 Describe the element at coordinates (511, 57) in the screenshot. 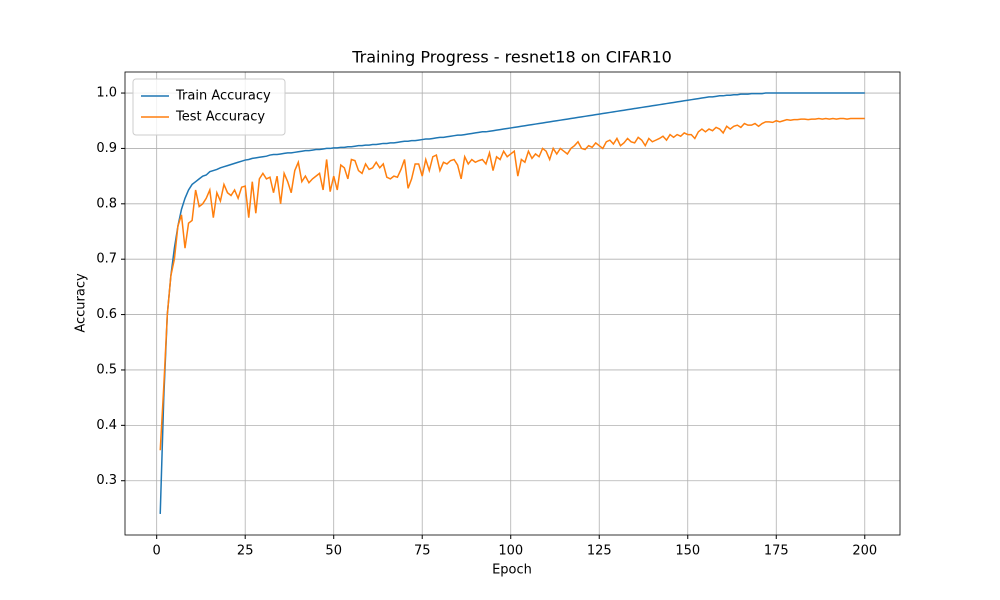

I see `chart-title: Training Progress - resnet18 on CIFAR10` at that location.